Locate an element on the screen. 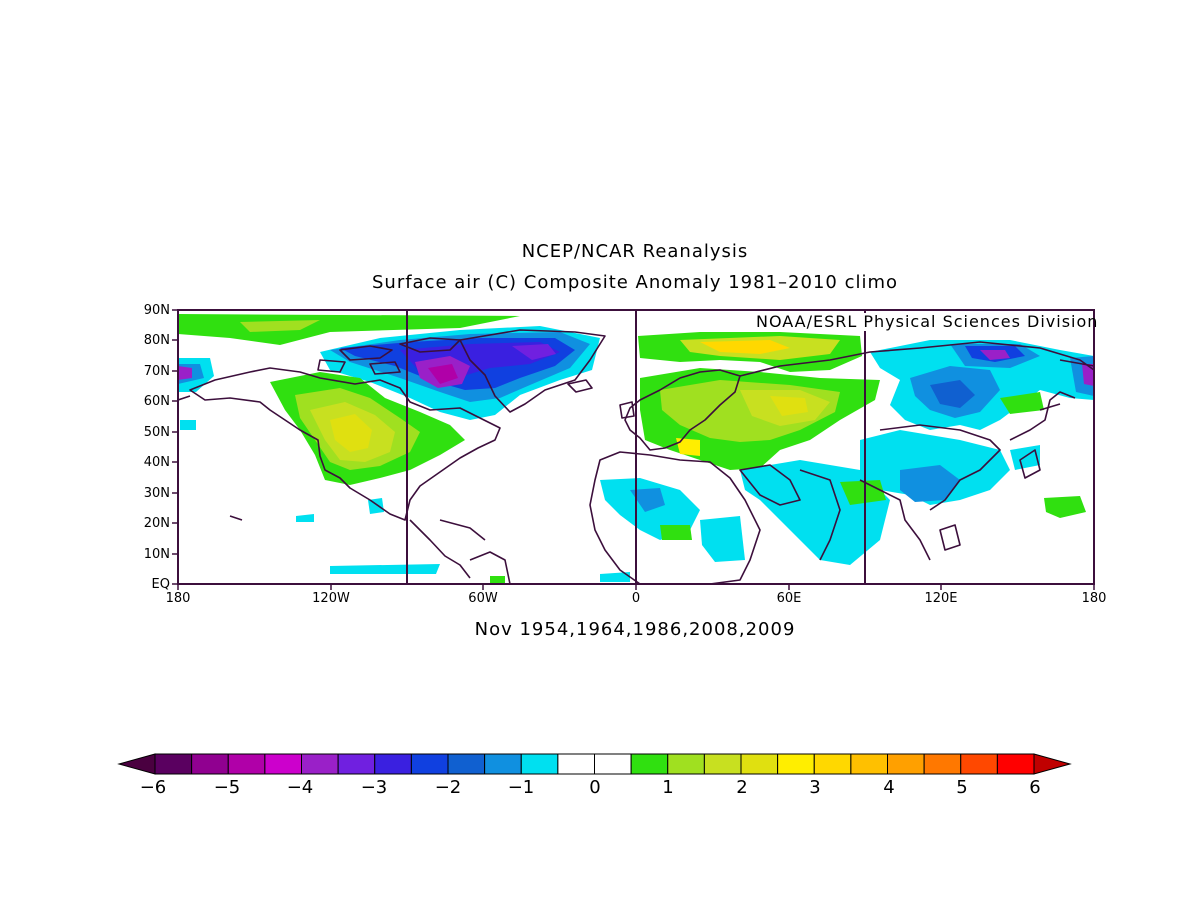  colorbar-label: −3 is located at coordinates (374, 787).